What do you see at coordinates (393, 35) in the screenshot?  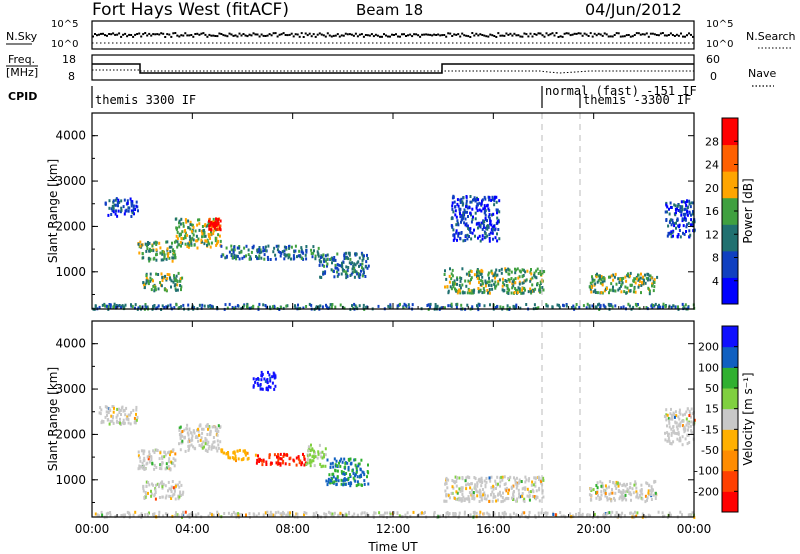 I see `nsky-panel-frame` at bounding box center [393, 35].